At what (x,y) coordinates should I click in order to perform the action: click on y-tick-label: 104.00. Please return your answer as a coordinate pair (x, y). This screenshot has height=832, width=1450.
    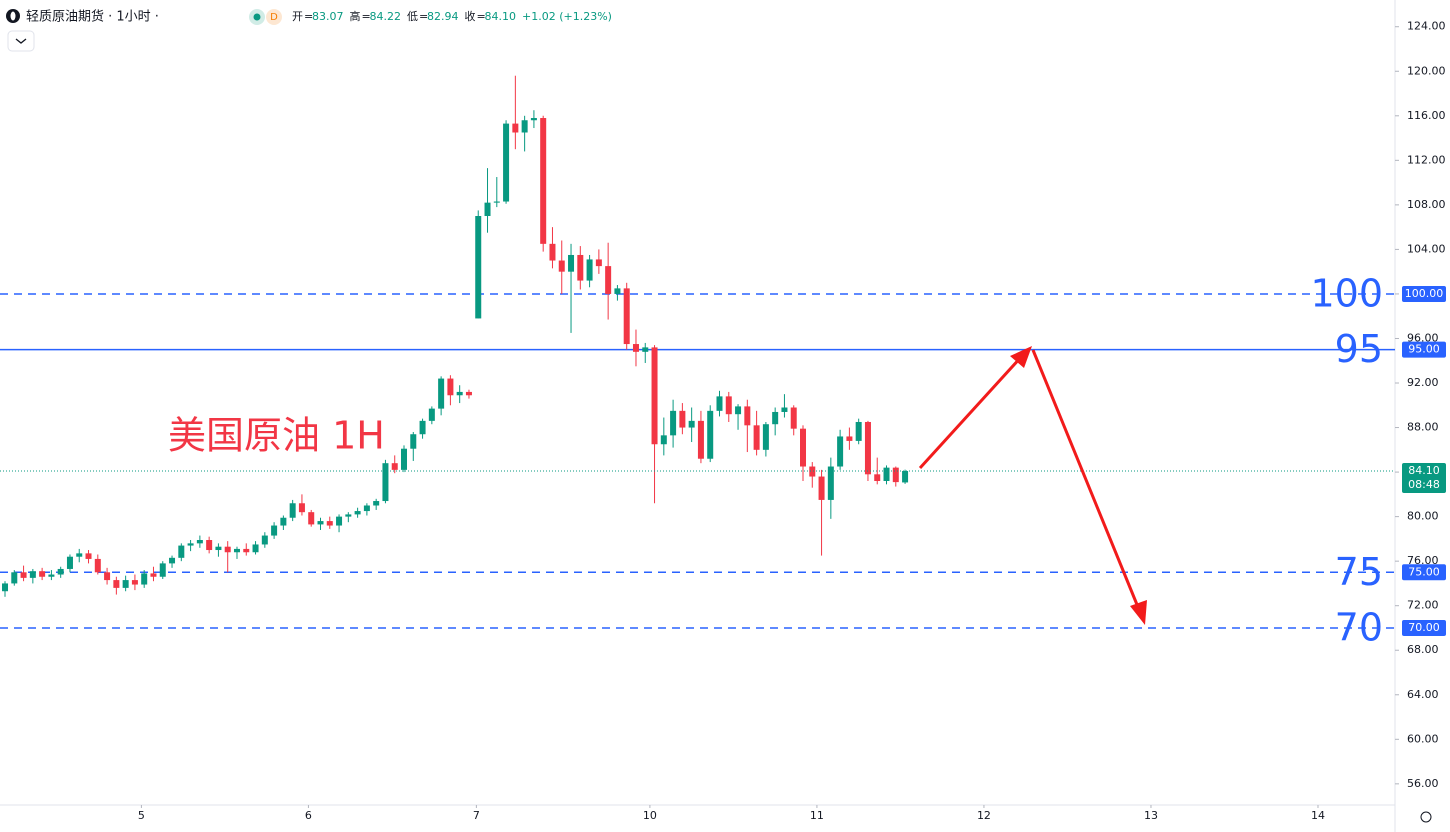
    Looking at the image, I should click on (1426, 248).